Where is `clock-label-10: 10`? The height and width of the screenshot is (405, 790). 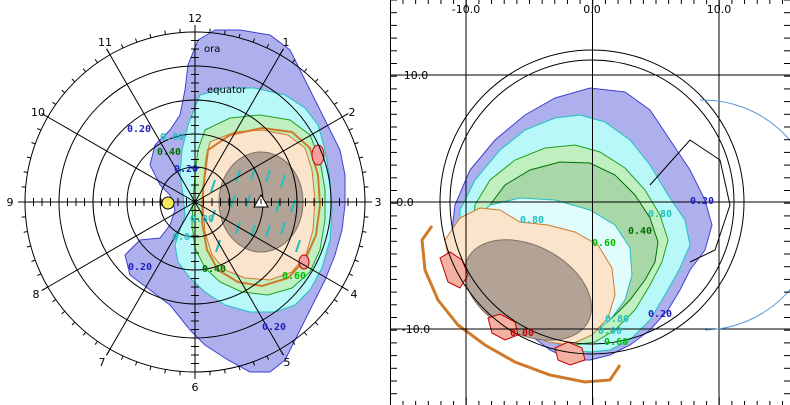 clock-label-10: 10 is located at coordinates (38, 112).